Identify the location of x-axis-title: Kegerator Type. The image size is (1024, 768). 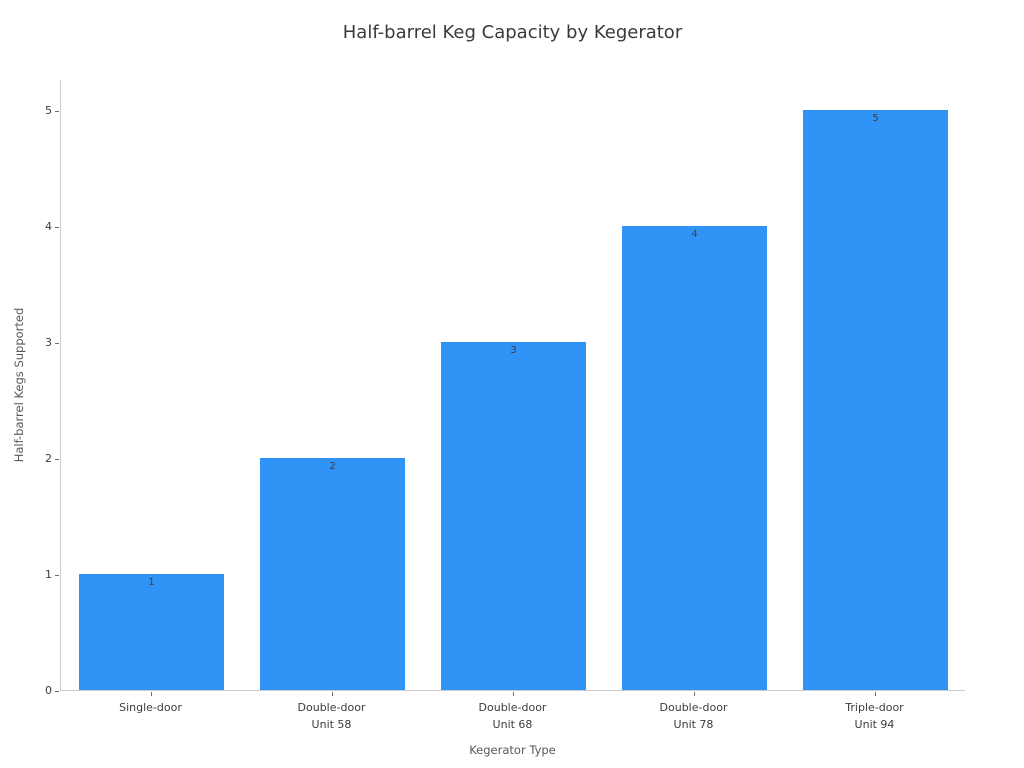
(512, 750).